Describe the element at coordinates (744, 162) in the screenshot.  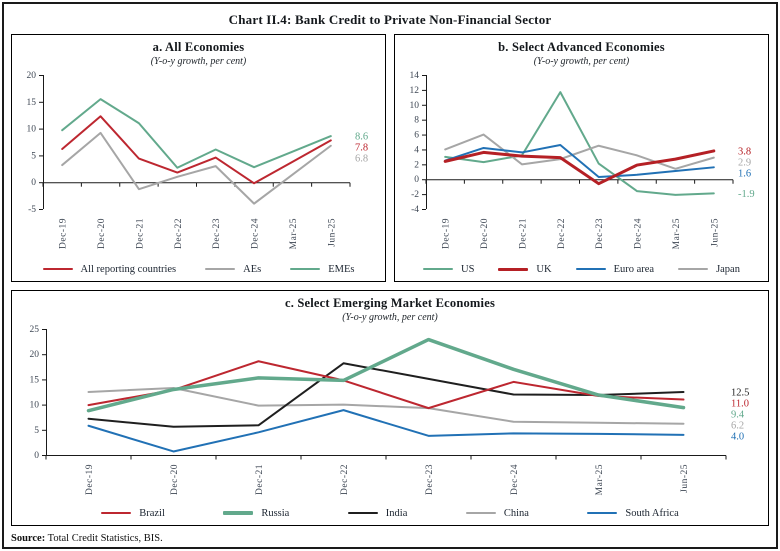
I see `series-end-label: 2.9` at that location.